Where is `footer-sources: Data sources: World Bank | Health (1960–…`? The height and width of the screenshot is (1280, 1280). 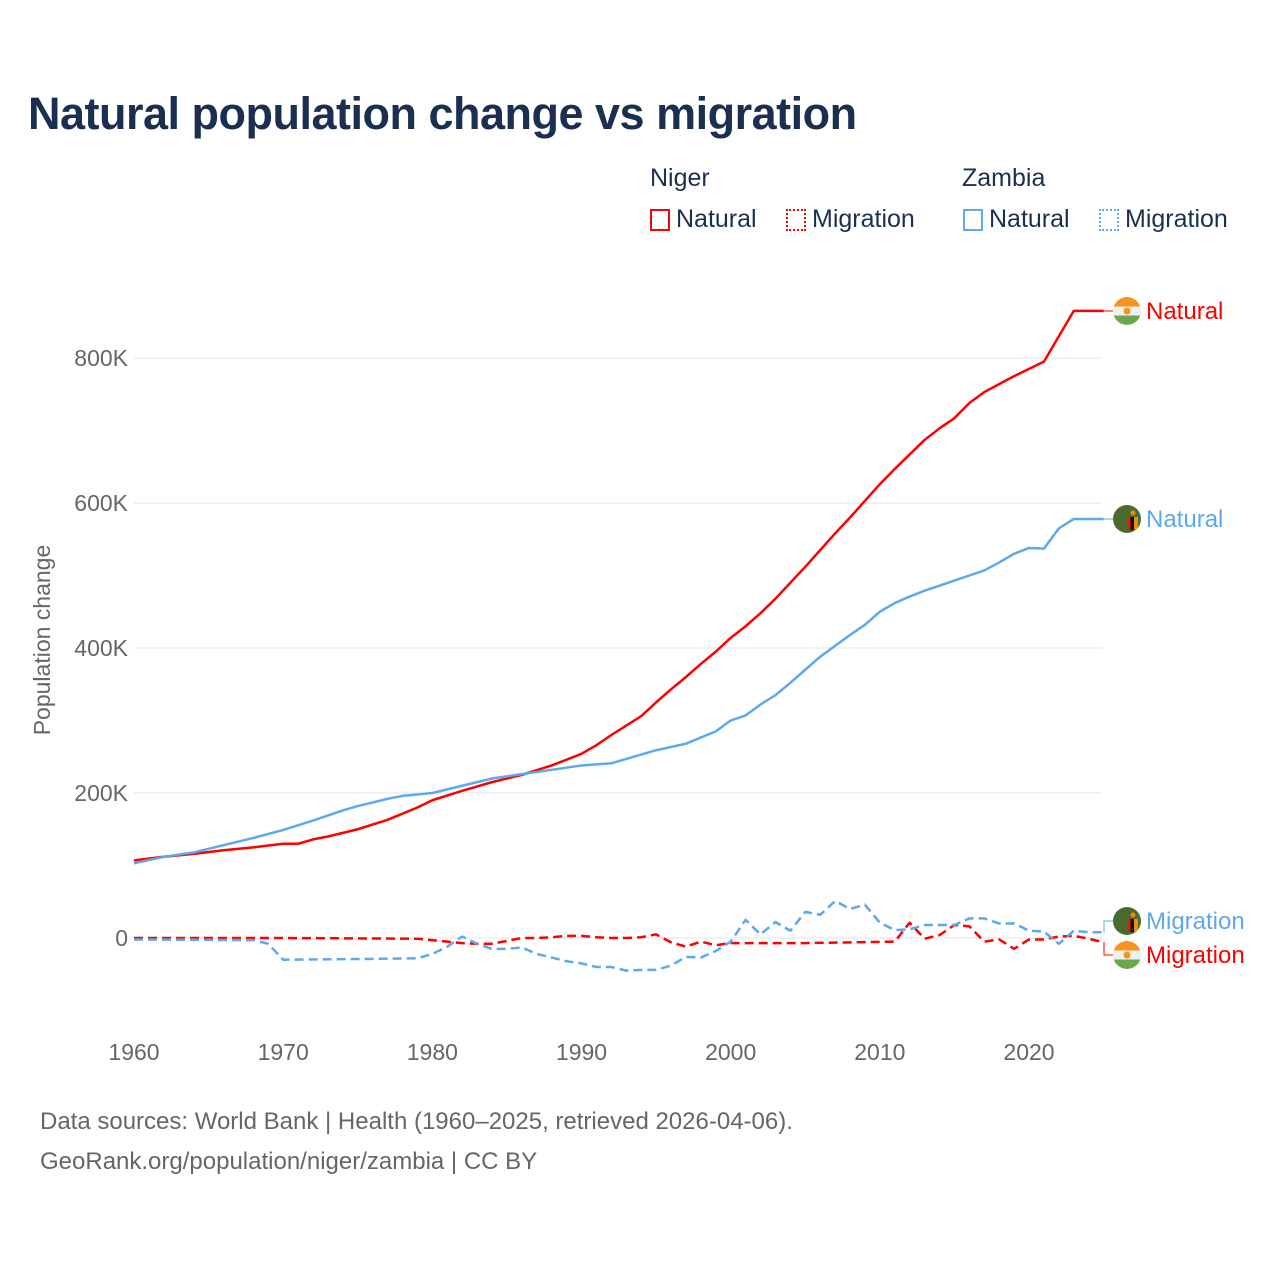 footer-sources: Data sources: World Bank | Health (1960–… is located at coordinates (416, 1121).